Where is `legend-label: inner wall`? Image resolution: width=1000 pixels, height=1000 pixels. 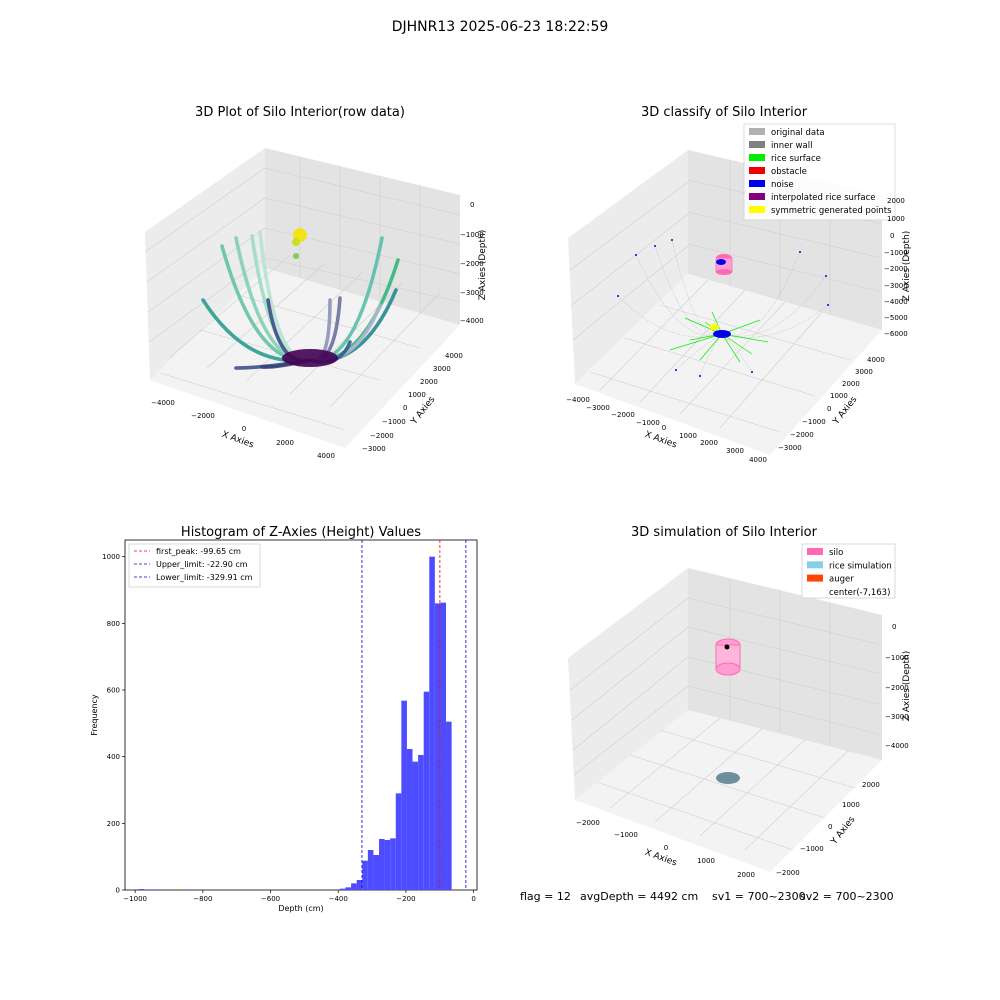
legend-label: inner wall is located at coordinates (791, 146).